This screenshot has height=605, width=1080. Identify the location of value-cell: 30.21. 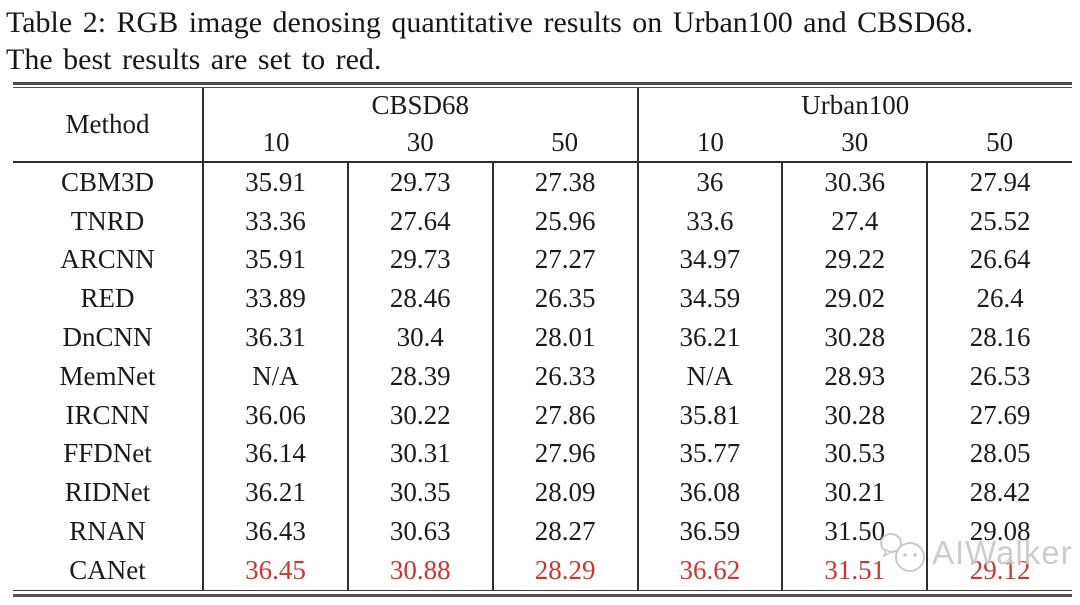
(855, 493).